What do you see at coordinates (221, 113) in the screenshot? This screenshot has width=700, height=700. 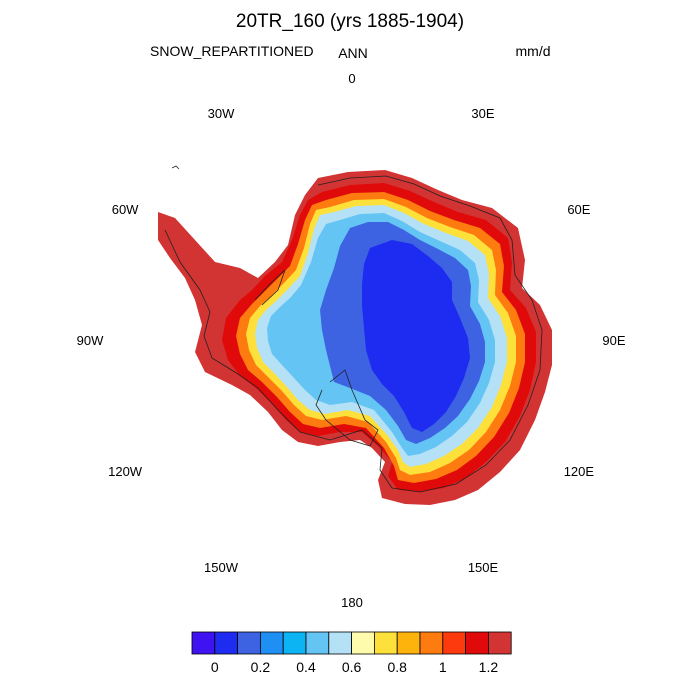 I see `longitude-label: 30W` at bounding box center [221, 113].